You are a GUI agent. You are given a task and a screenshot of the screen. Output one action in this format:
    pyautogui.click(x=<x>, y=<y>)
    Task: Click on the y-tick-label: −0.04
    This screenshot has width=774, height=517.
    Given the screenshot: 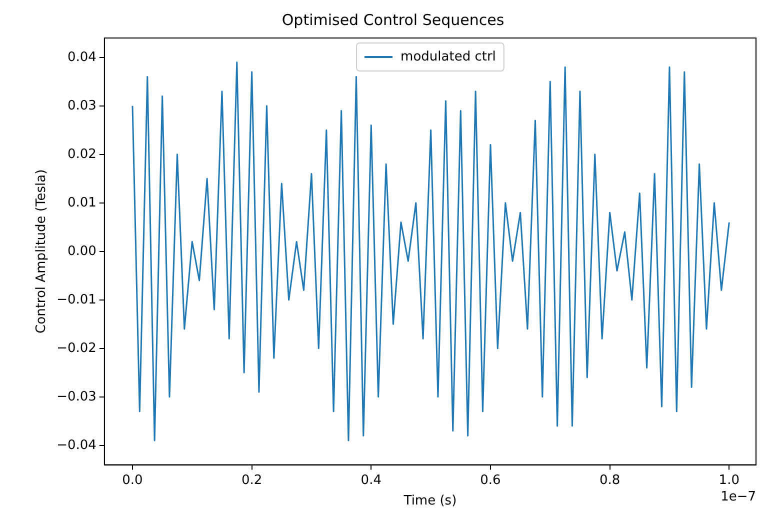 What is the action you would take?
    pyautogui.click(x=76, y=445)
    